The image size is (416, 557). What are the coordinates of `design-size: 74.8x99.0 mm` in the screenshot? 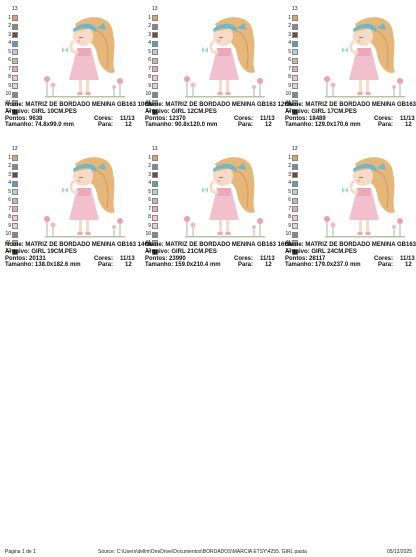 It's located at (54, 125).